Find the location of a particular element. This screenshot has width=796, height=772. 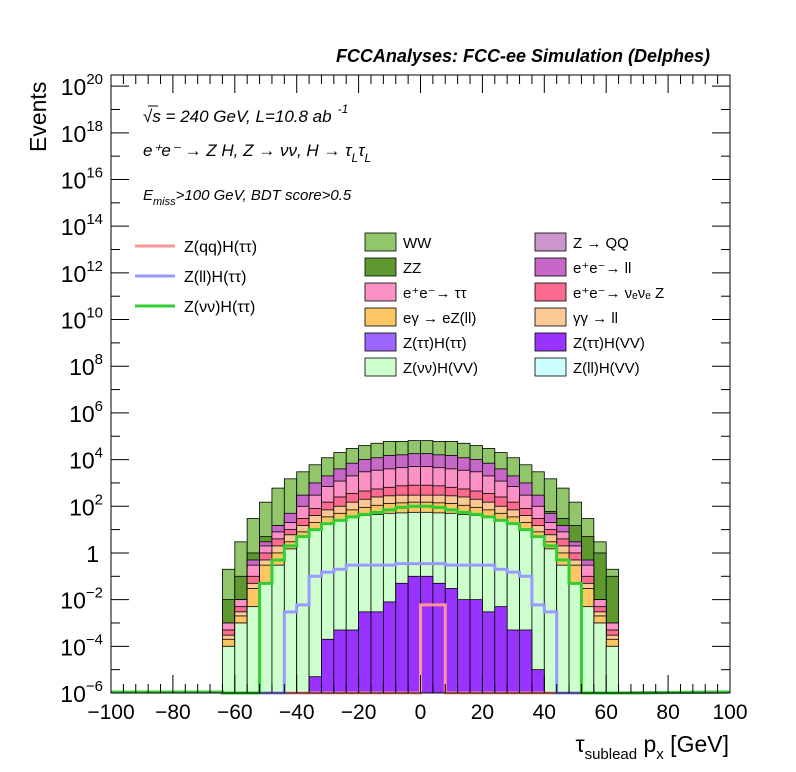

legend-bkg-label: Z(νν)H(VV) is located at coordinates (440, 368).